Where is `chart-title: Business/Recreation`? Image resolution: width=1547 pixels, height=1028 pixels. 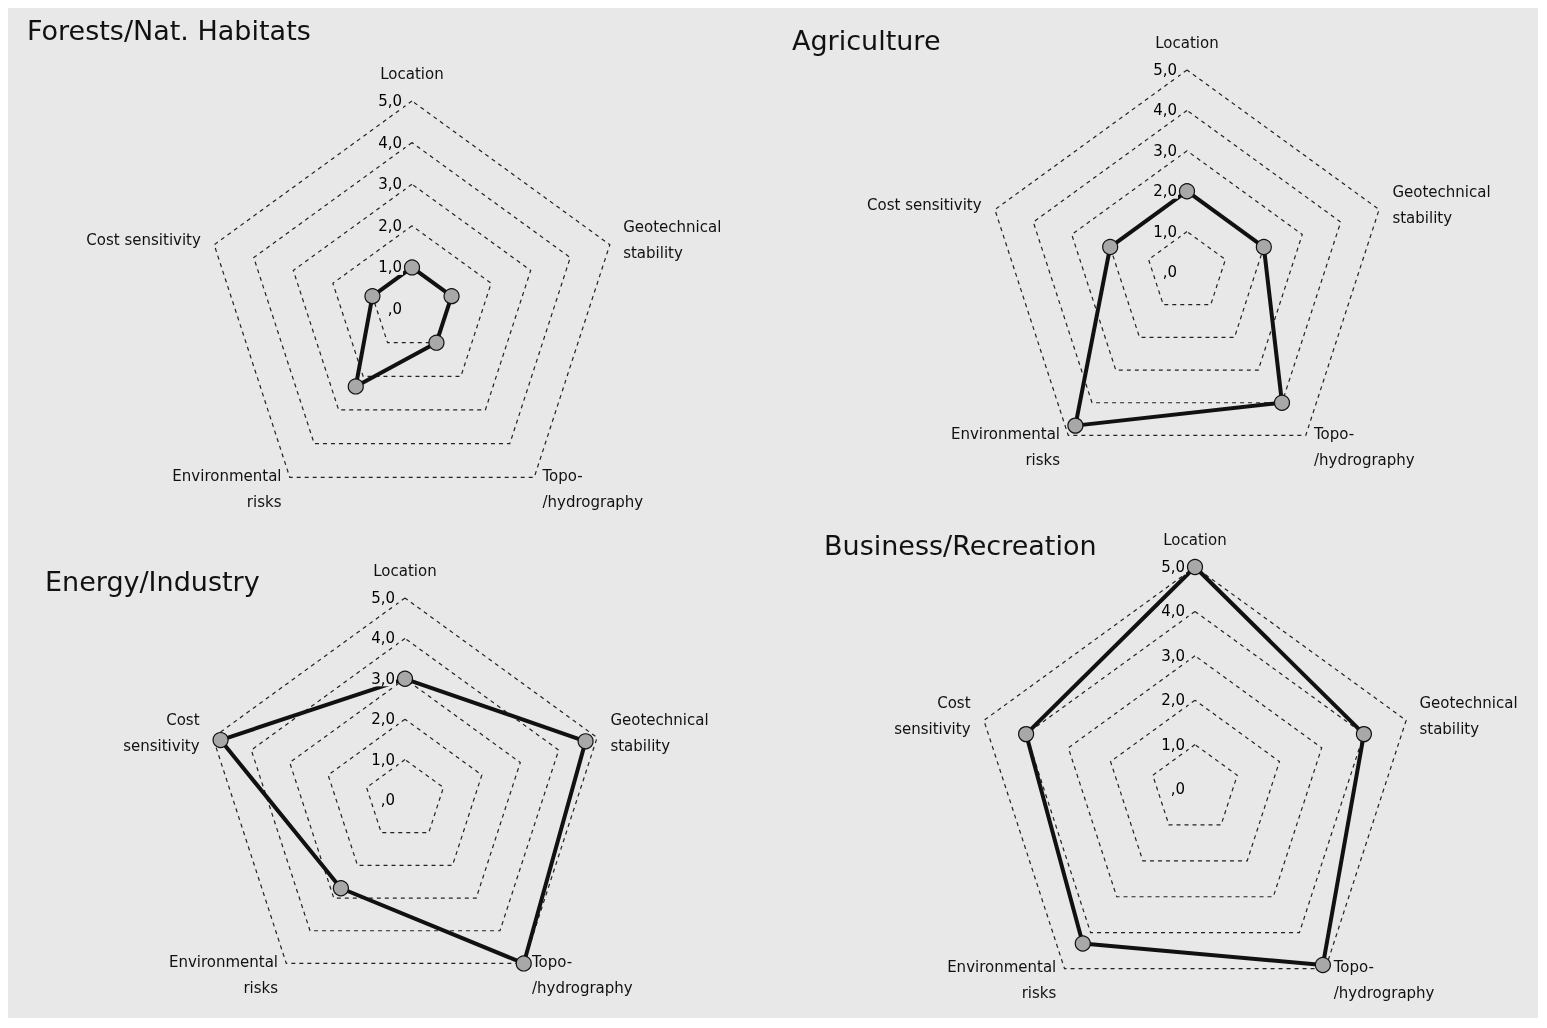 chart-title: Business/Recreation is located at coordinates (960, 545).